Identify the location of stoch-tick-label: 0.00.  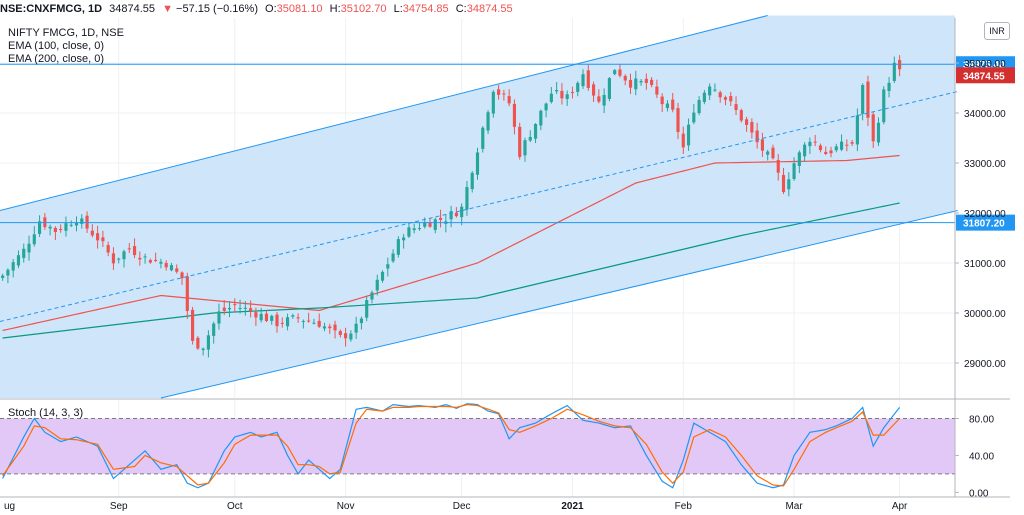
(979, 493).